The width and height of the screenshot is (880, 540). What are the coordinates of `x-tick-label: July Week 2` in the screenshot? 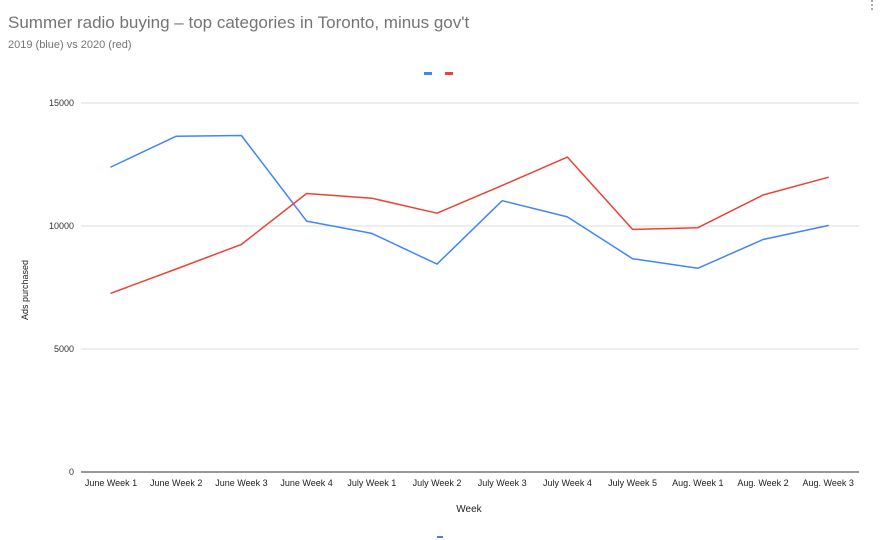 It's located at (437, 483).